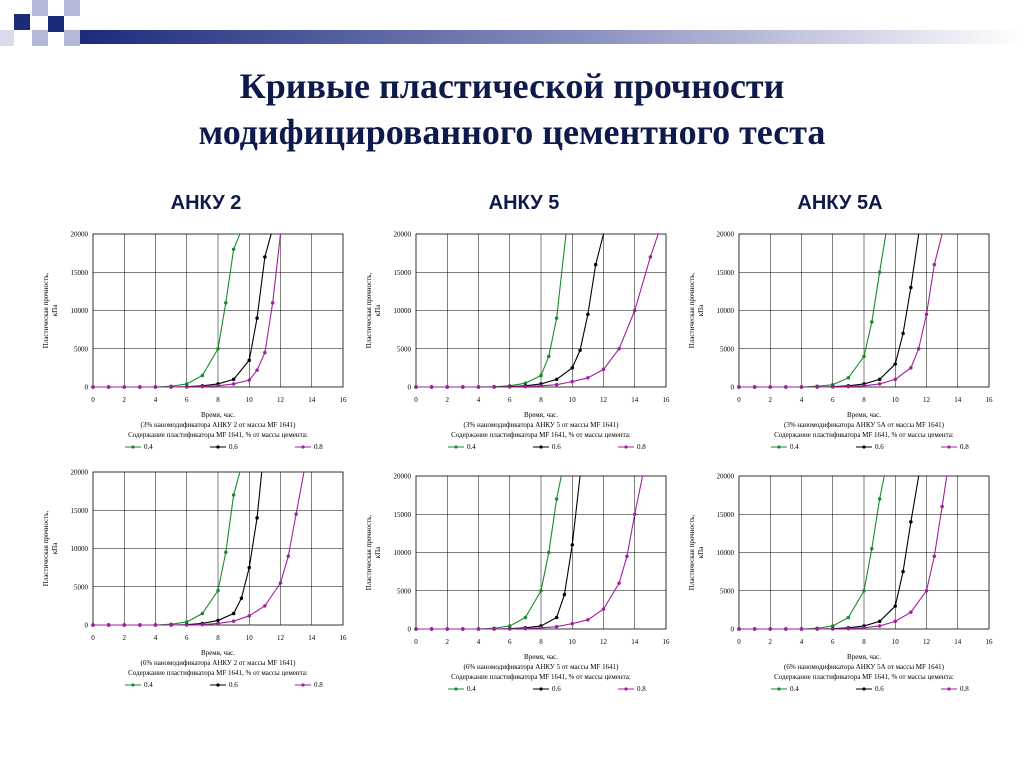  Describe the element at coordinates (404, 591) in the screenshot. I see `y-tick-label: 5000` at that location.